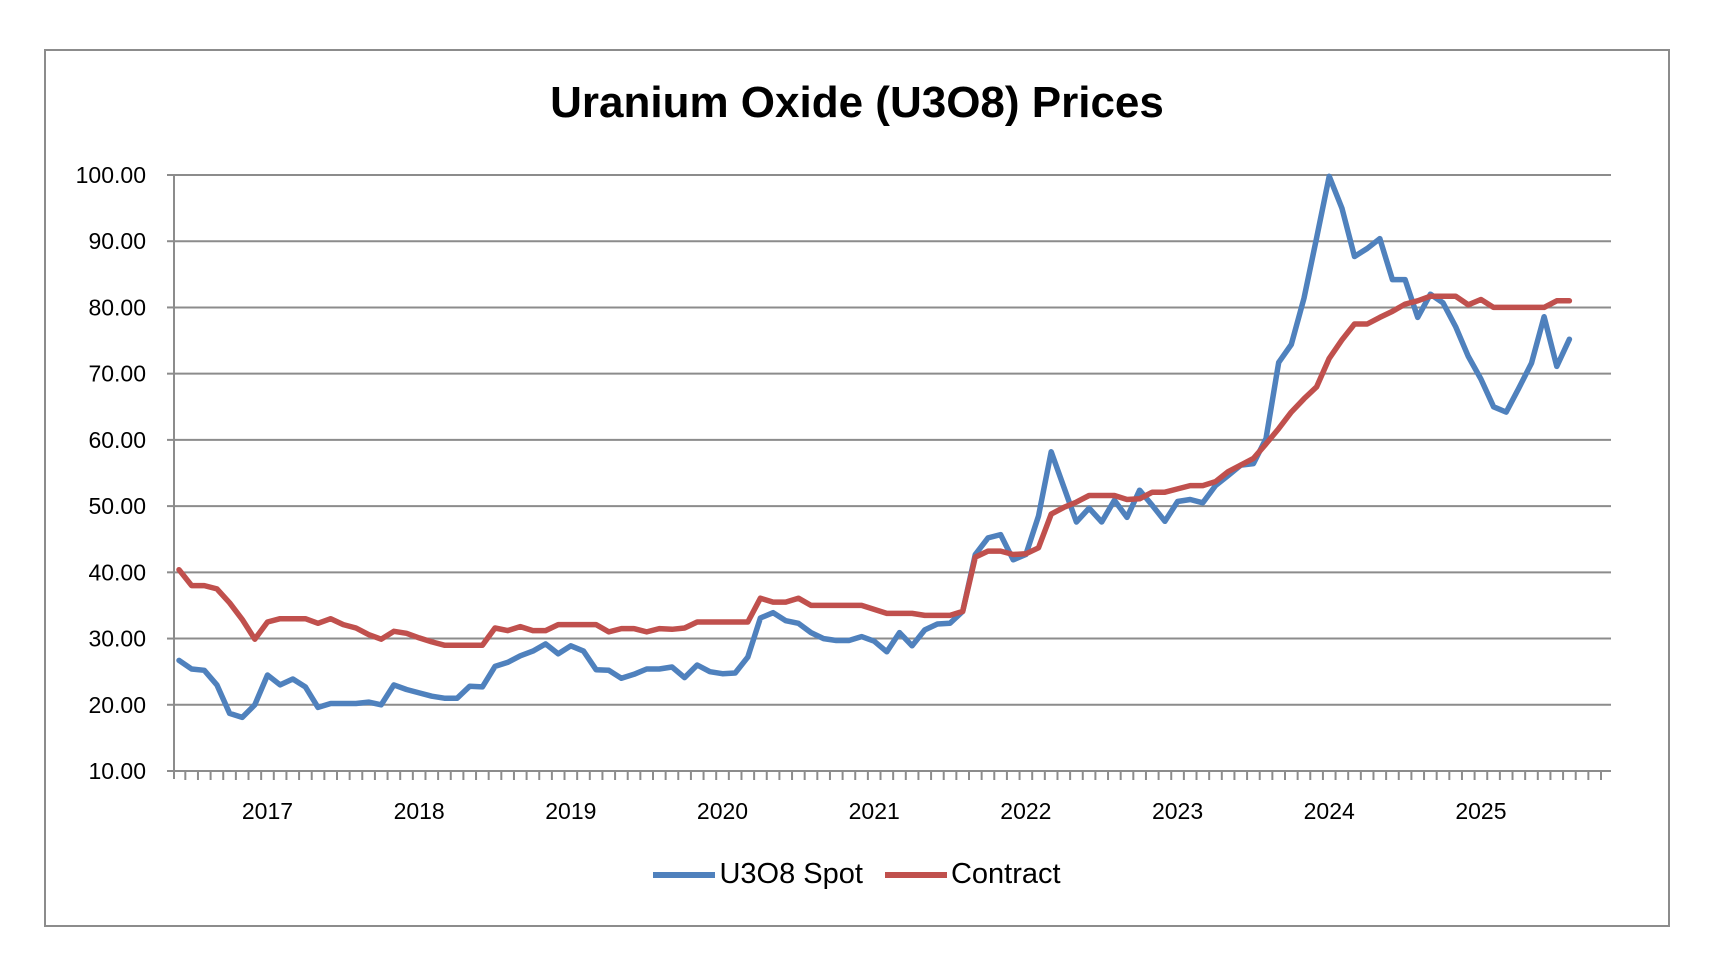  Describe the element at coordinates (915, 874) in the screenshot. I see `legend-swatch-contract` at that location.